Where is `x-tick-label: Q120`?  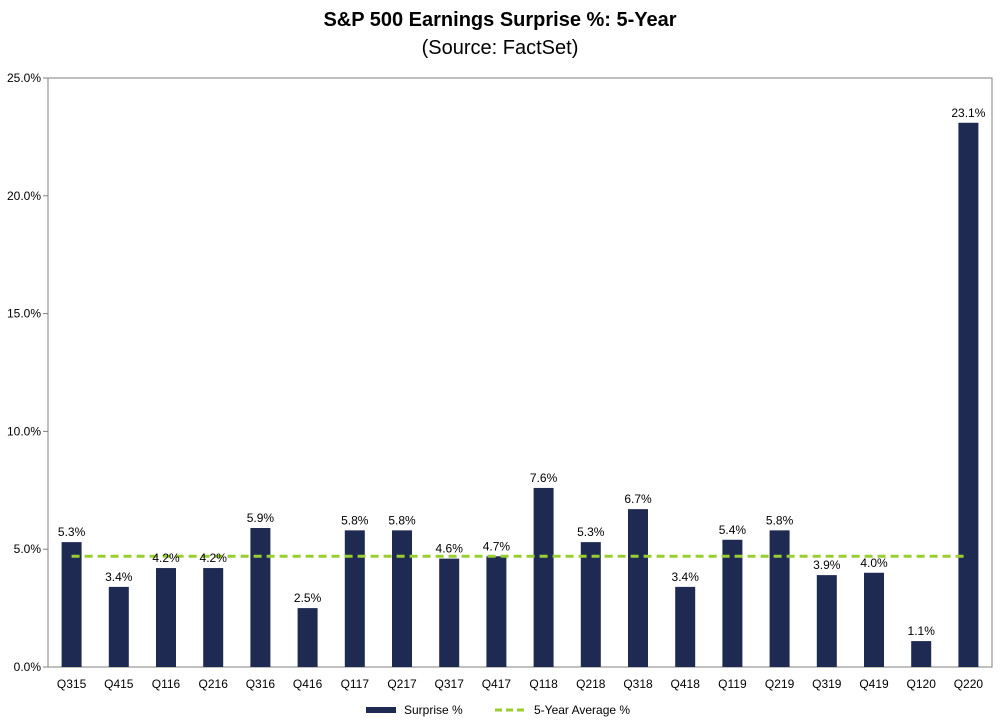 x-tick-label: Q120 is located at coordinates (922, 684).